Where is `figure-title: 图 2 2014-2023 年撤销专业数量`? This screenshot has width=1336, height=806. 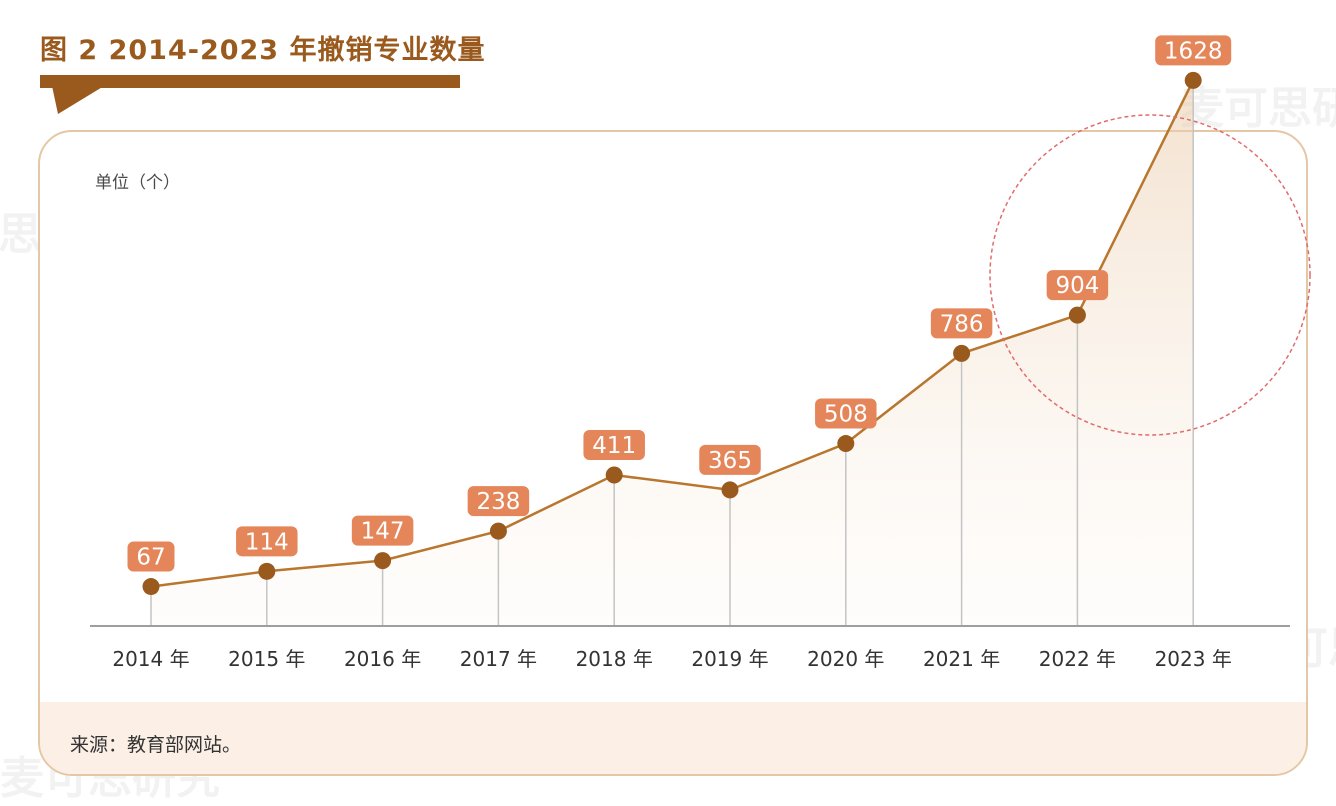
figure-title: 图 2 2014-2023 年撤销专业数量 is located at coordinates (263, 50).